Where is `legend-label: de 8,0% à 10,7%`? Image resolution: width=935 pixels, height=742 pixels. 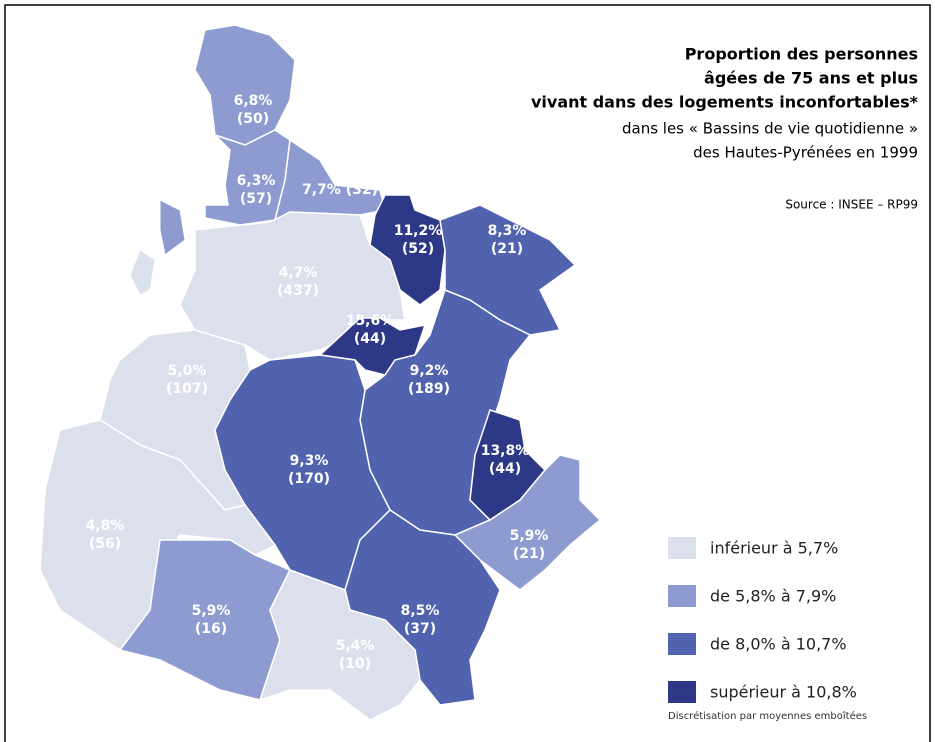 legend-label: de 8,0% à 10,7% is located at coordinates (778, 644).